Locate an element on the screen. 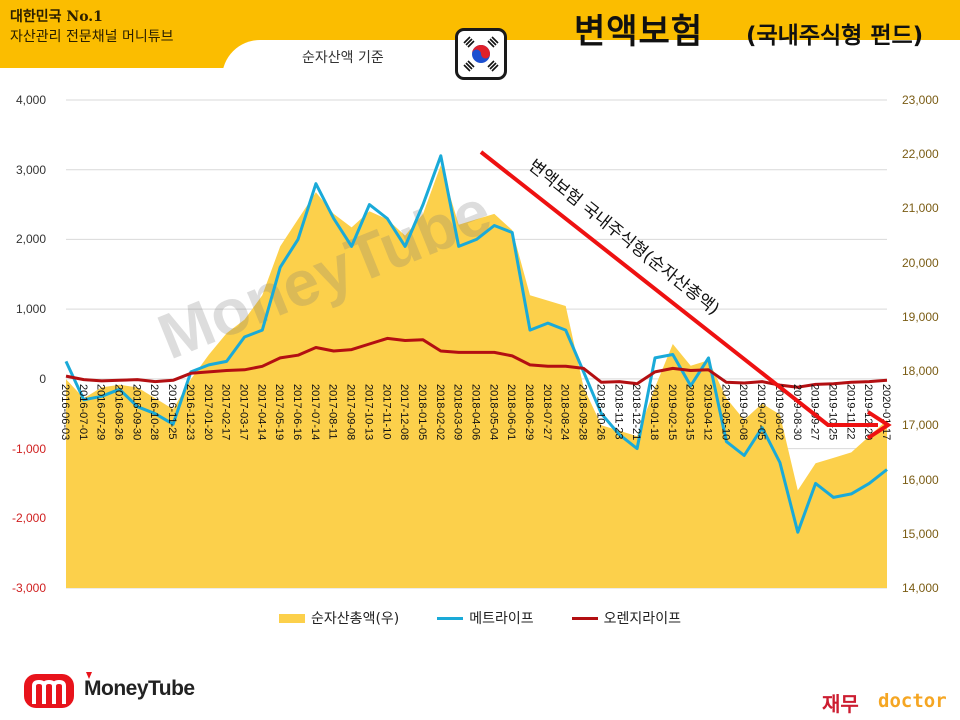  svg-text: 2017-04-14 is located at coordinates (261, 412).